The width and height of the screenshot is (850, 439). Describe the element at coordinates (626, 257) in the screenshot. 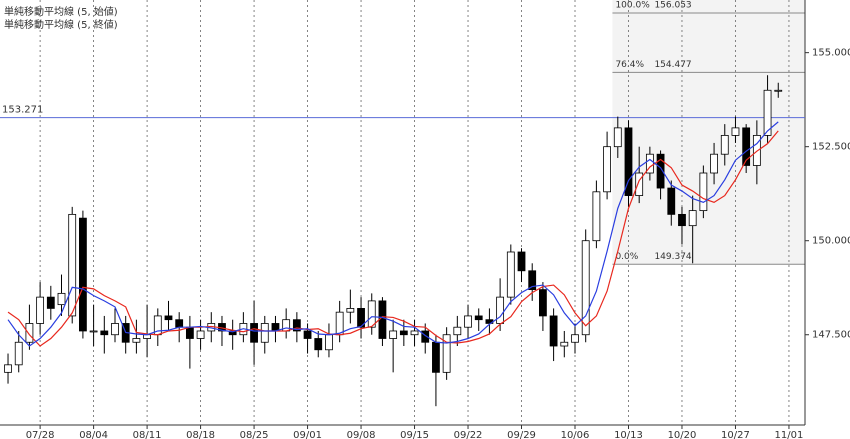

I see `fib-percent: 0.0%` at that location.